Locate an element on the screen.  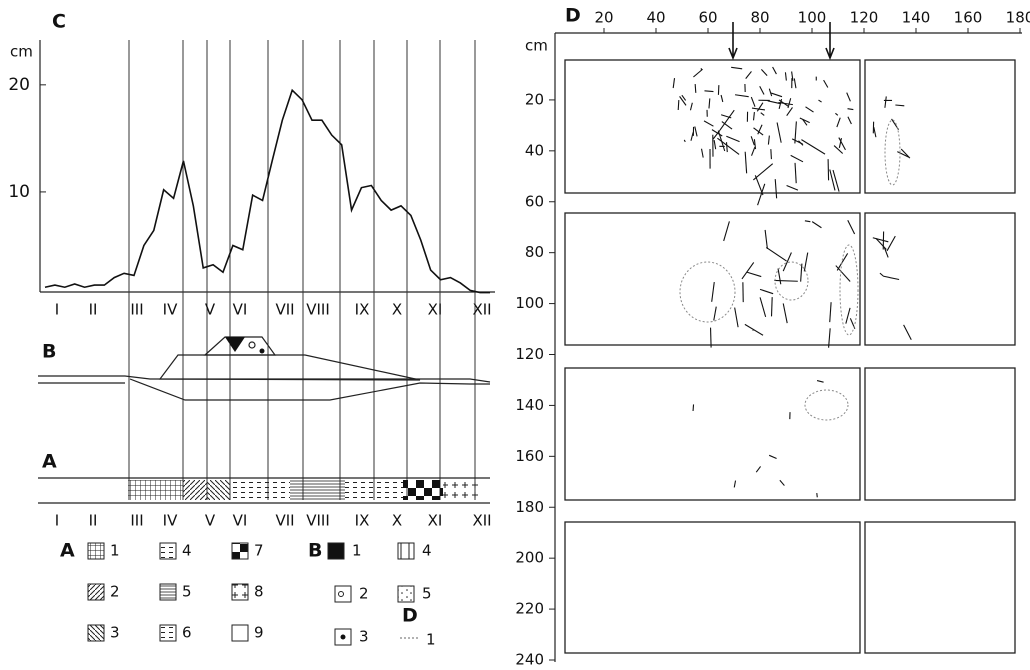
y-tick-label: 80 is located at coordinates (534, 252).